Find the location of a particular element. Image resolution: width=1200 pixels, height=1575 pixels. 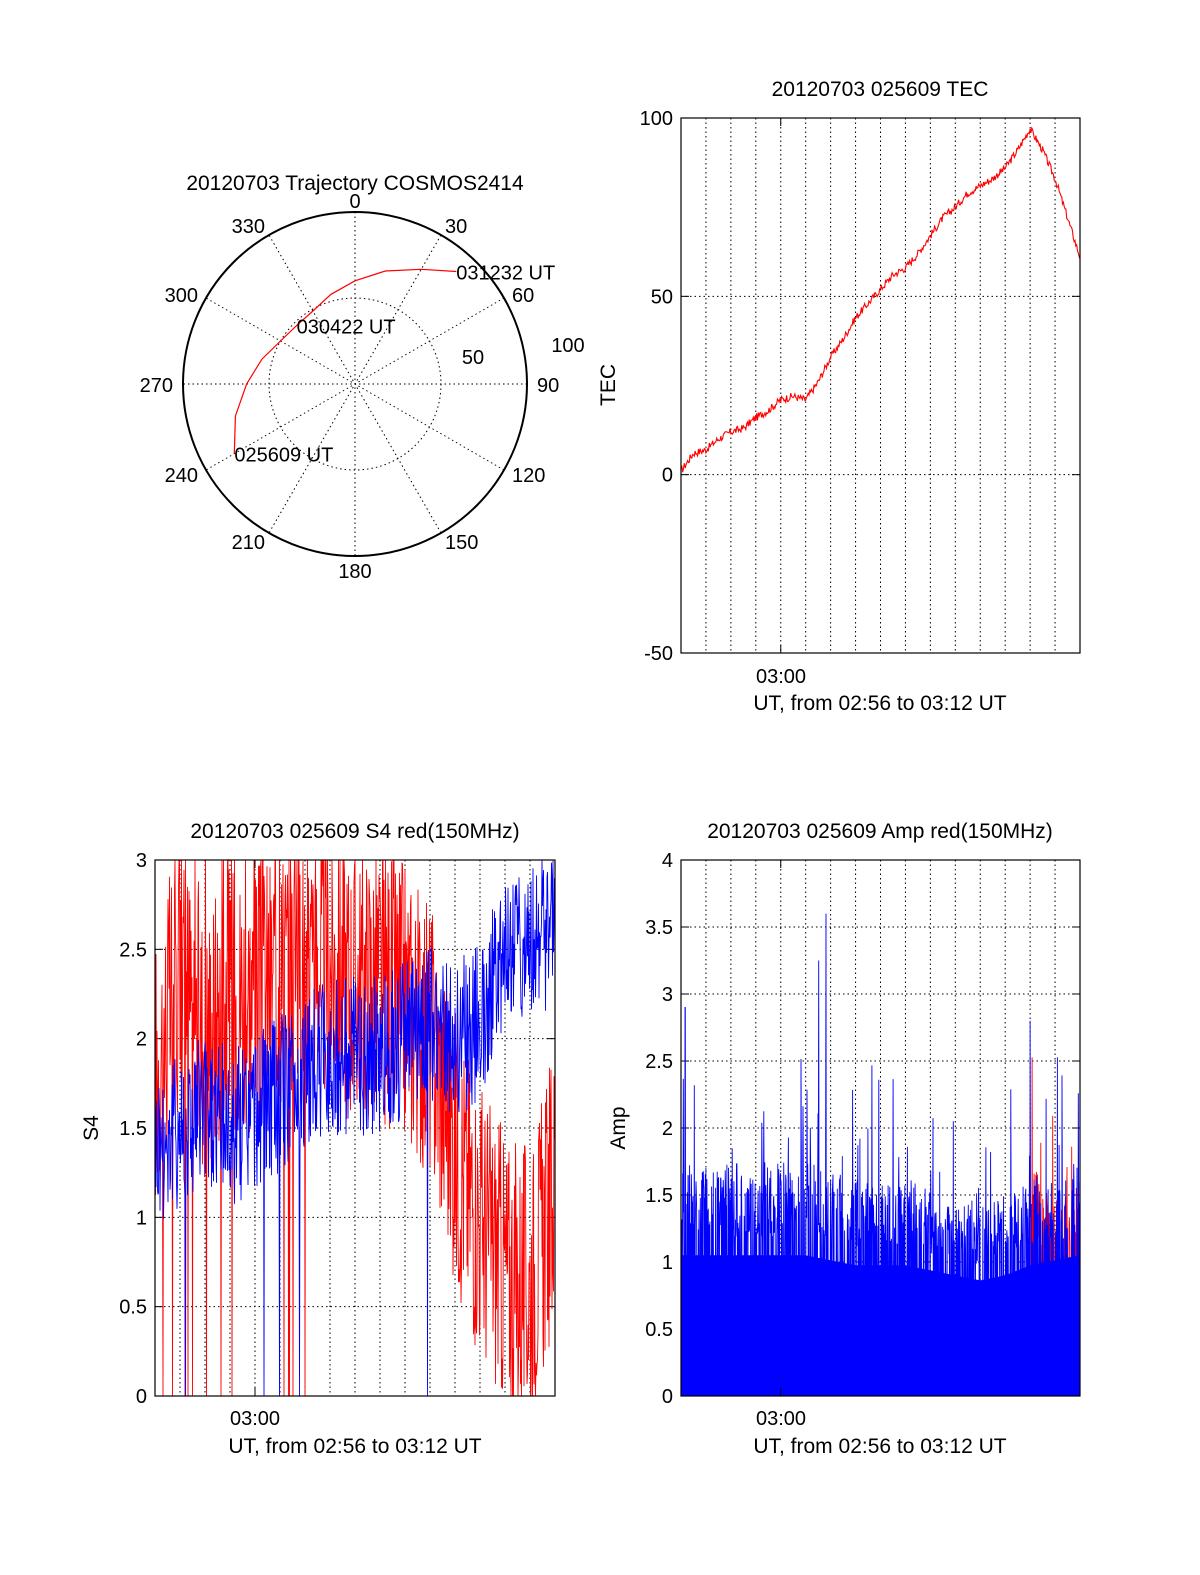

polar-azimuth-label: 30 is located at coordinates (456, 227).